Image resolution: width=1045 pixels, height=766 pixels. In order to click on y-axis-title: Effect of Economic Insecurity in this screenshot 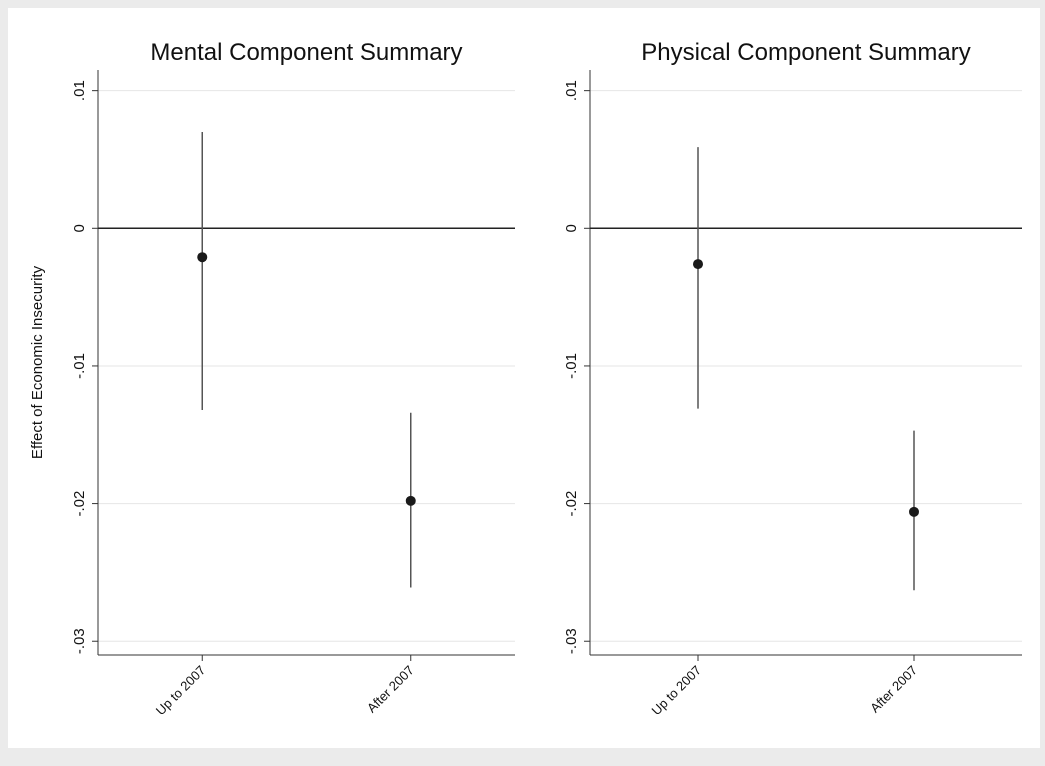, I will do `click(37, 362)`.